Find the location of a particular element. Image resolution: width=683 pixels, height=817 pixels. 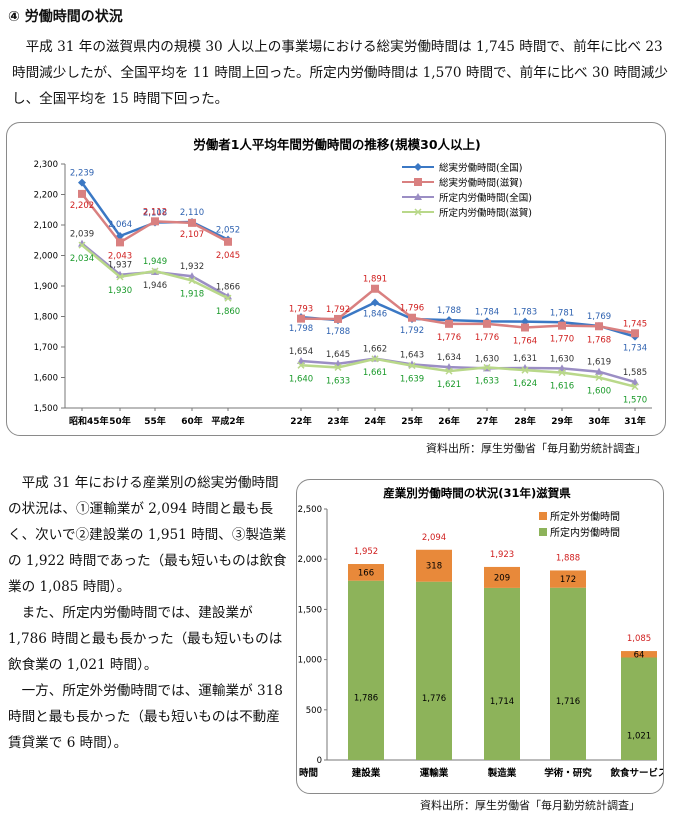

data-label: 2,110 is located at coordinates (192, 213).